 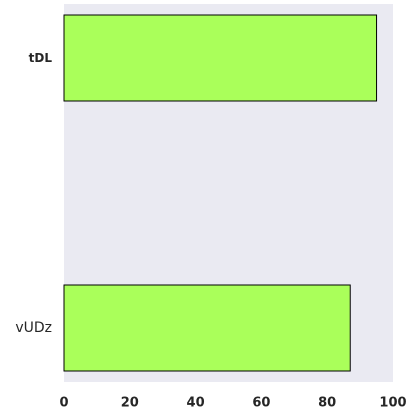 What do you see at coordinates (327, 403) in the screenshot?
I see `x-tick-label-80: 80` at bounding box center [327, 403].